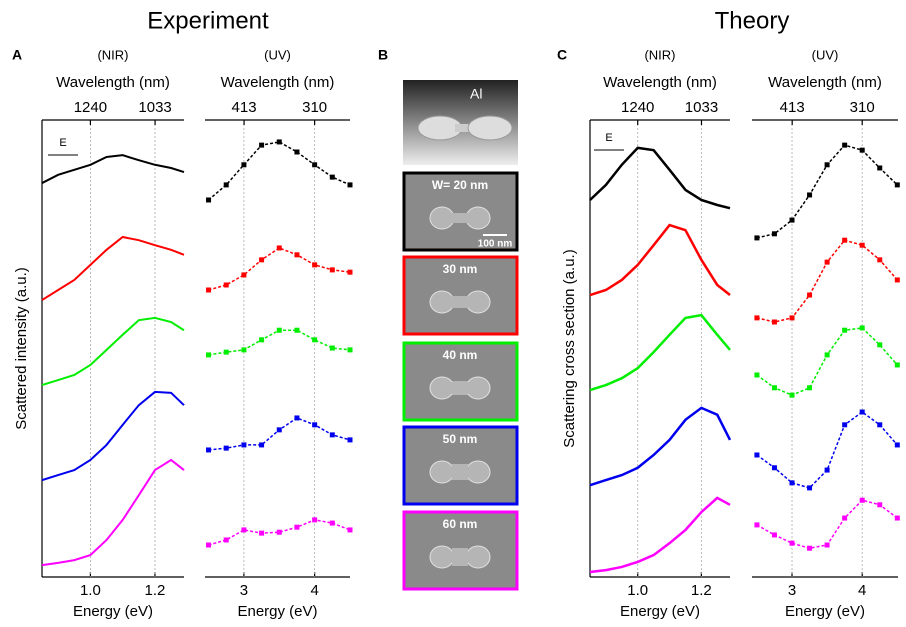 Image resolution: width=906 pixels, height=627 pixels. What do you see at coordinates (460, 185) in the screenshot?
I see `width-label: W= 20 nm` at bounding box center [460, 185].